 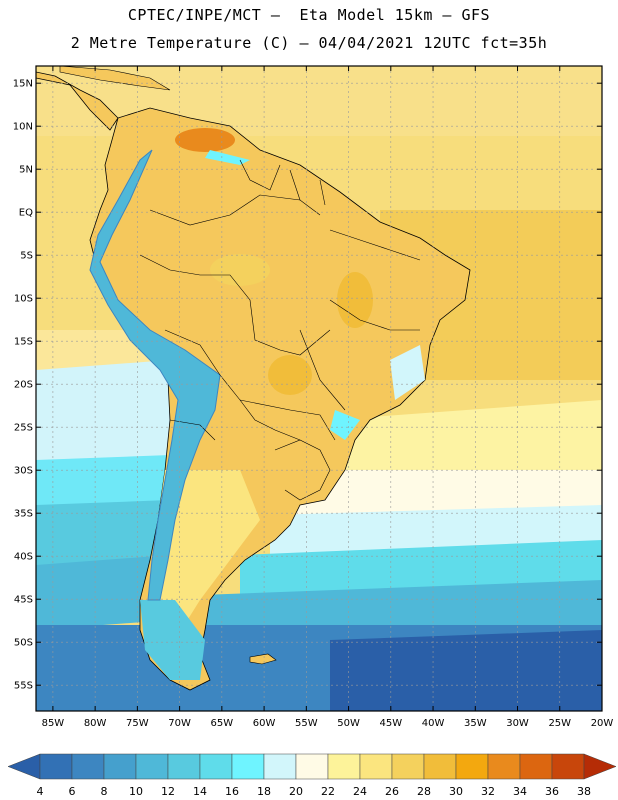 What do you see at coordinates (360, 791) in the screenshot?
I see `colorbar-label: 24` at bounding box center [360, 791].